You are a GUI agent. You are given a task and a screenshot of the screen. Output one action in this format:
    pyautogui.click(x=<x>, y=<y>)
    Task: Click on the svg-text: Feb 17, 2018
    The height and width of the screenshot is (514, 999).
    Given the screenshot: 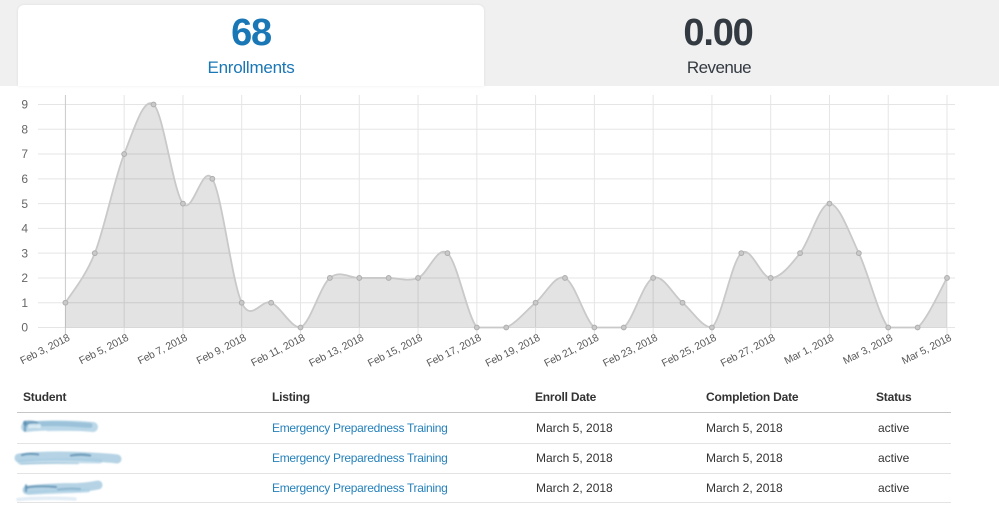 What is the action you would take?
    pyautogui.click(x=454, y=351)
    